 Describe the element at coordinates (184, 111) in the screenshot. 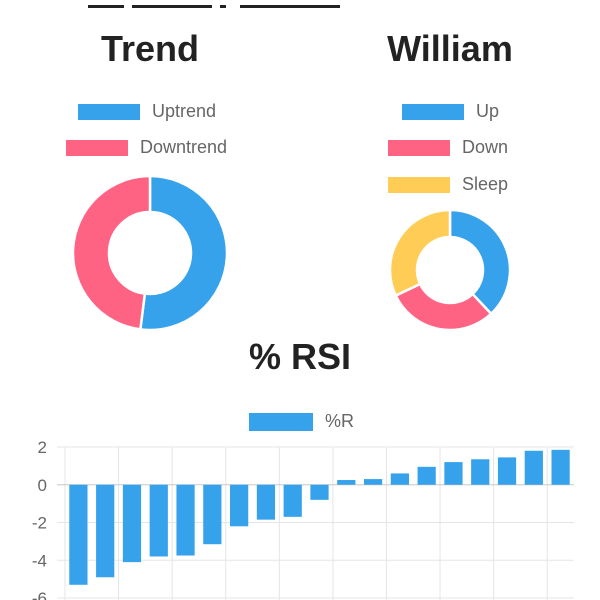

I see `legend-label-uptrend: Uptrend` at that location.